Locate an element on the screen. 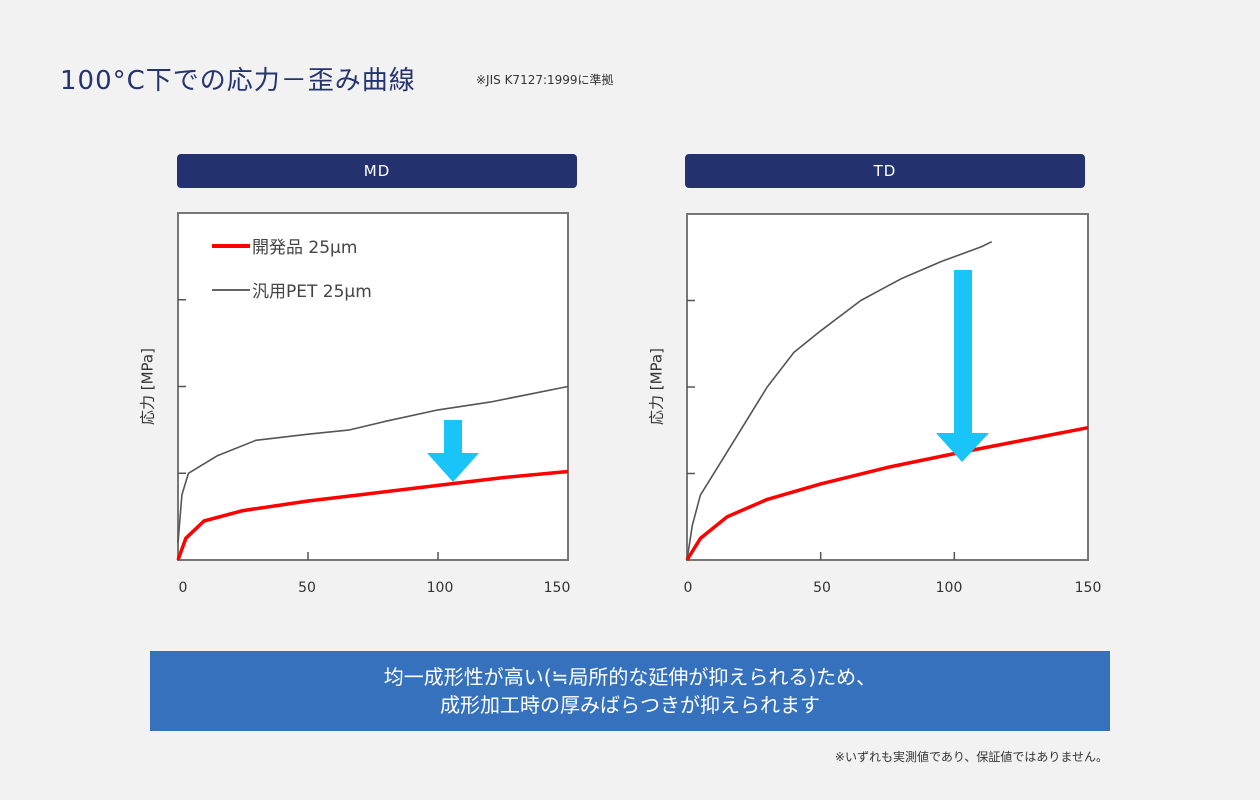 This screenshot has width=1260, height=800. md-x-tick: 50 is located at coordinates (307, 588).